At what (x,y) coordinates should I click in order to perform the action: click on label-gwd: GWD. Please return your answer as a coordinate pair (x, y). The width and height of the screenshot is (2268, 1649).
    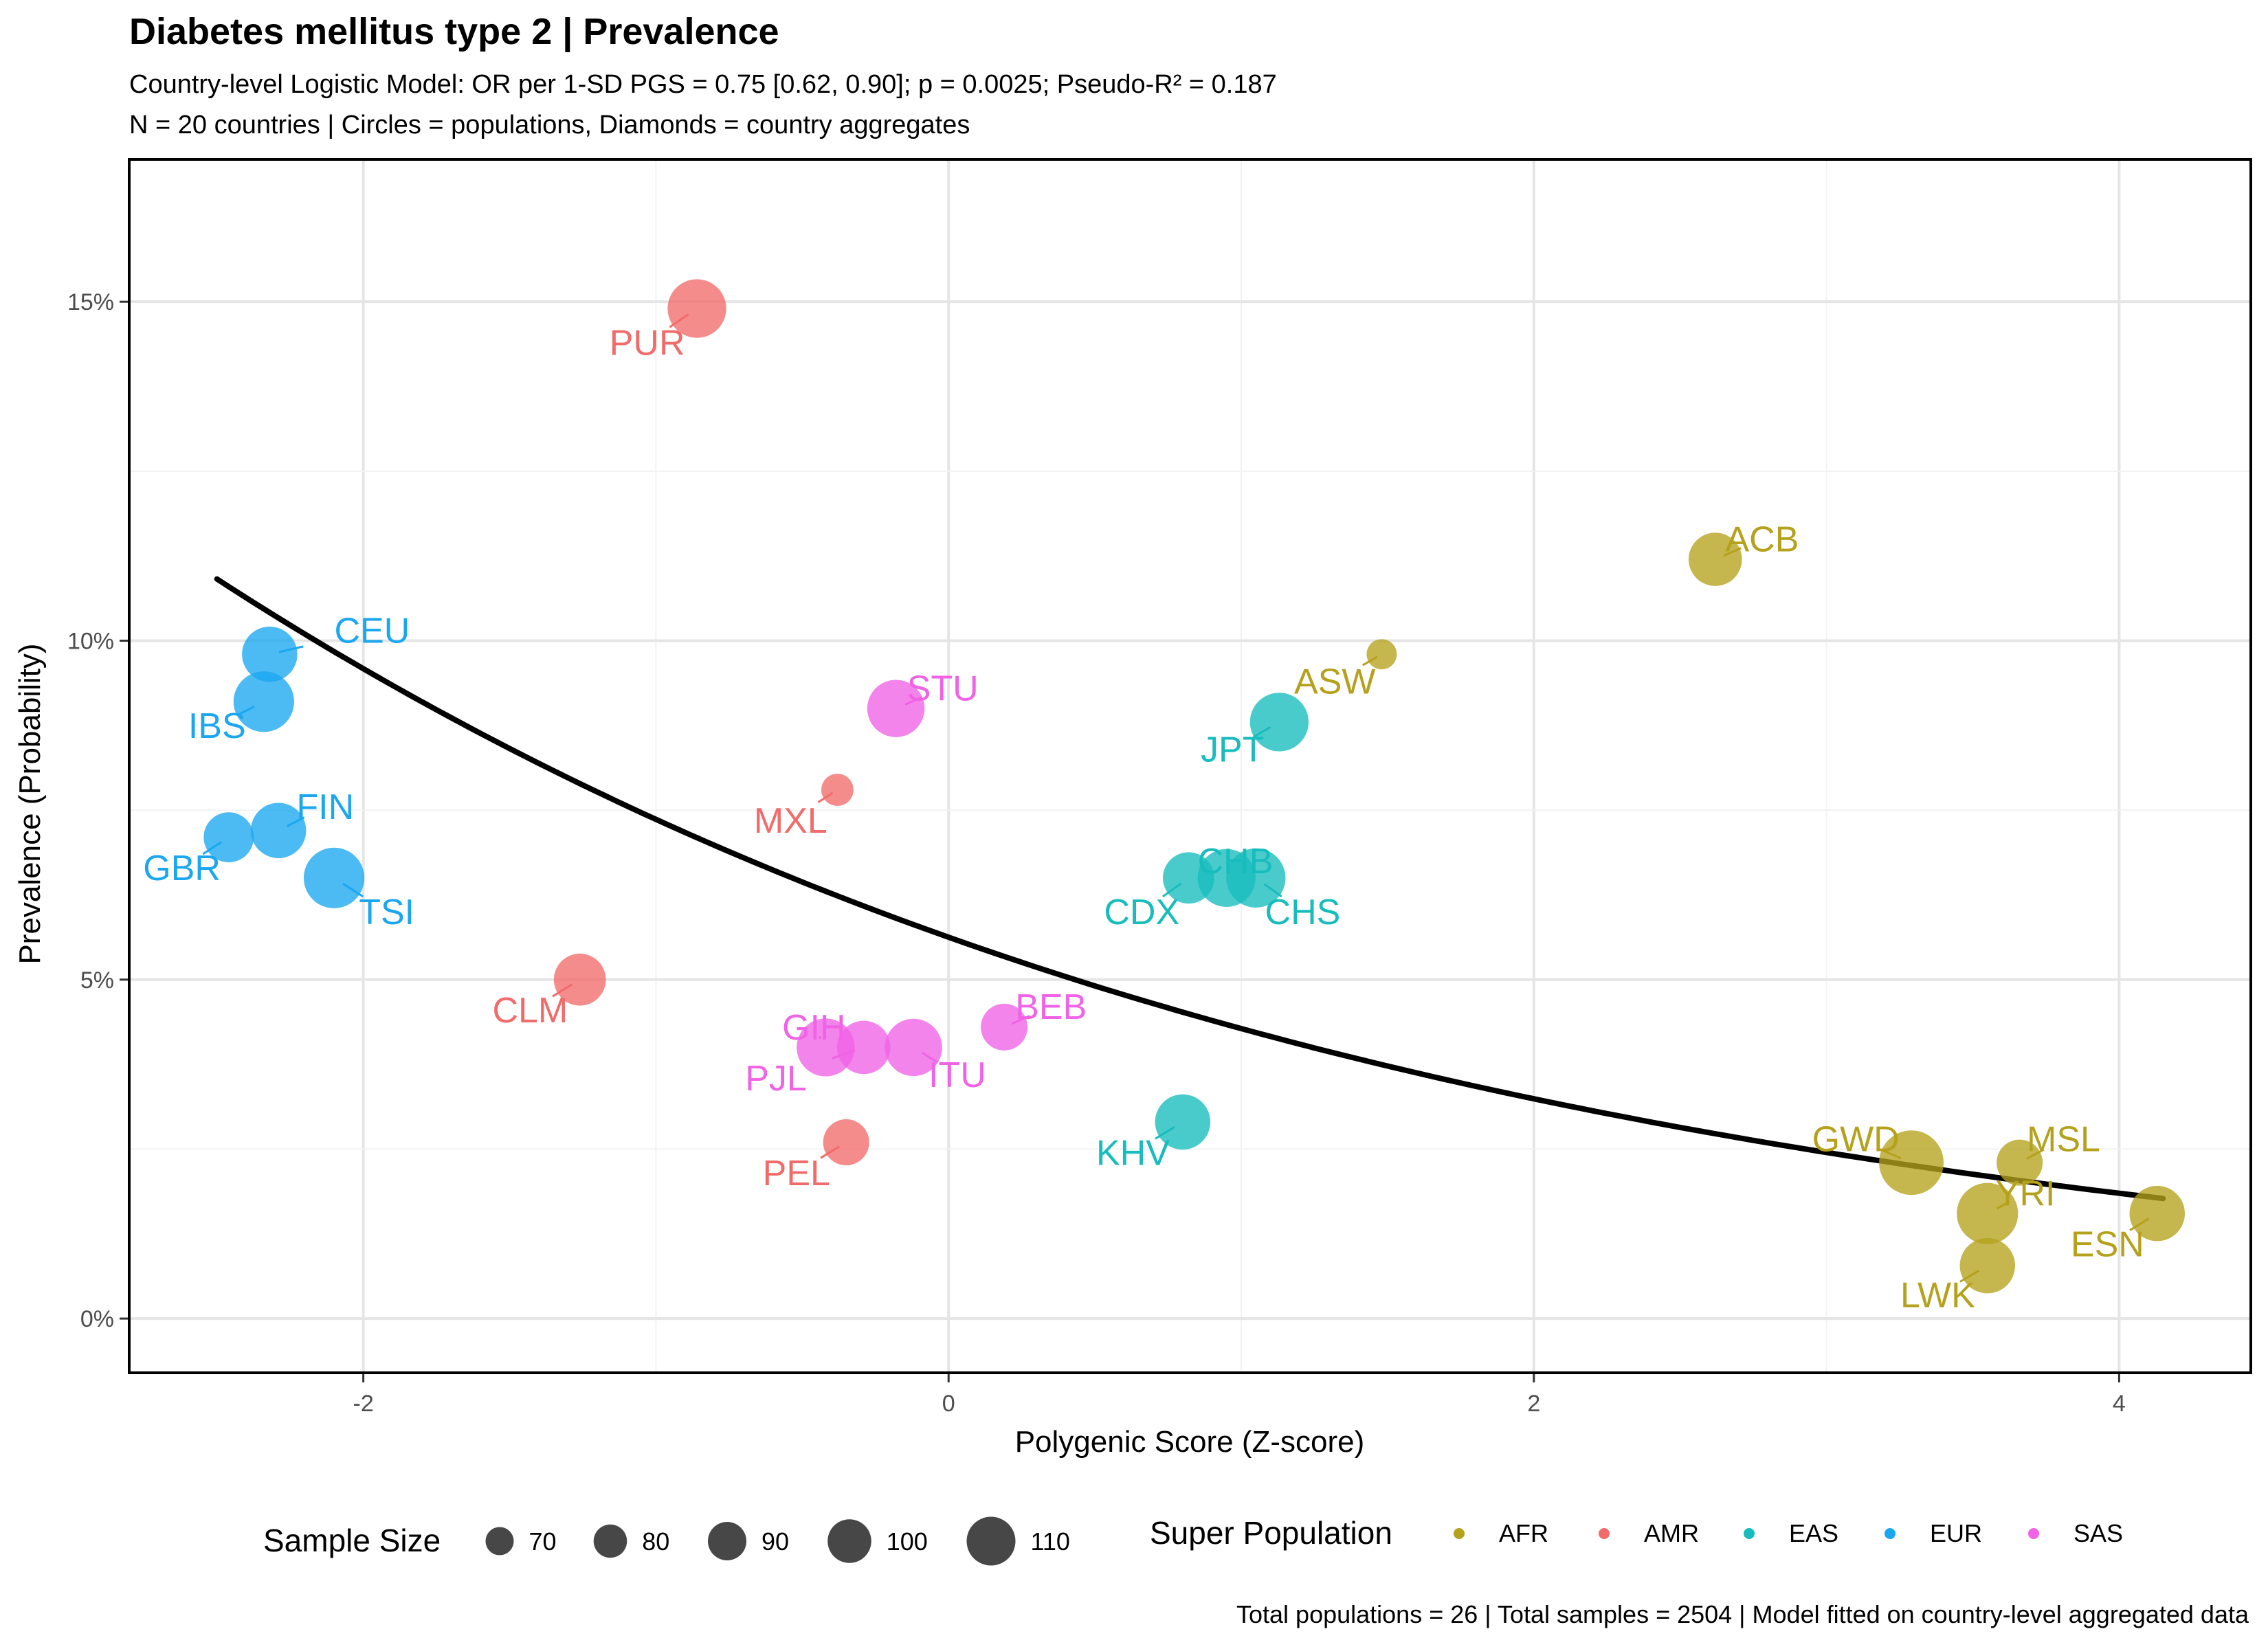
    Looking at the image, I should click on (1856, 1140).